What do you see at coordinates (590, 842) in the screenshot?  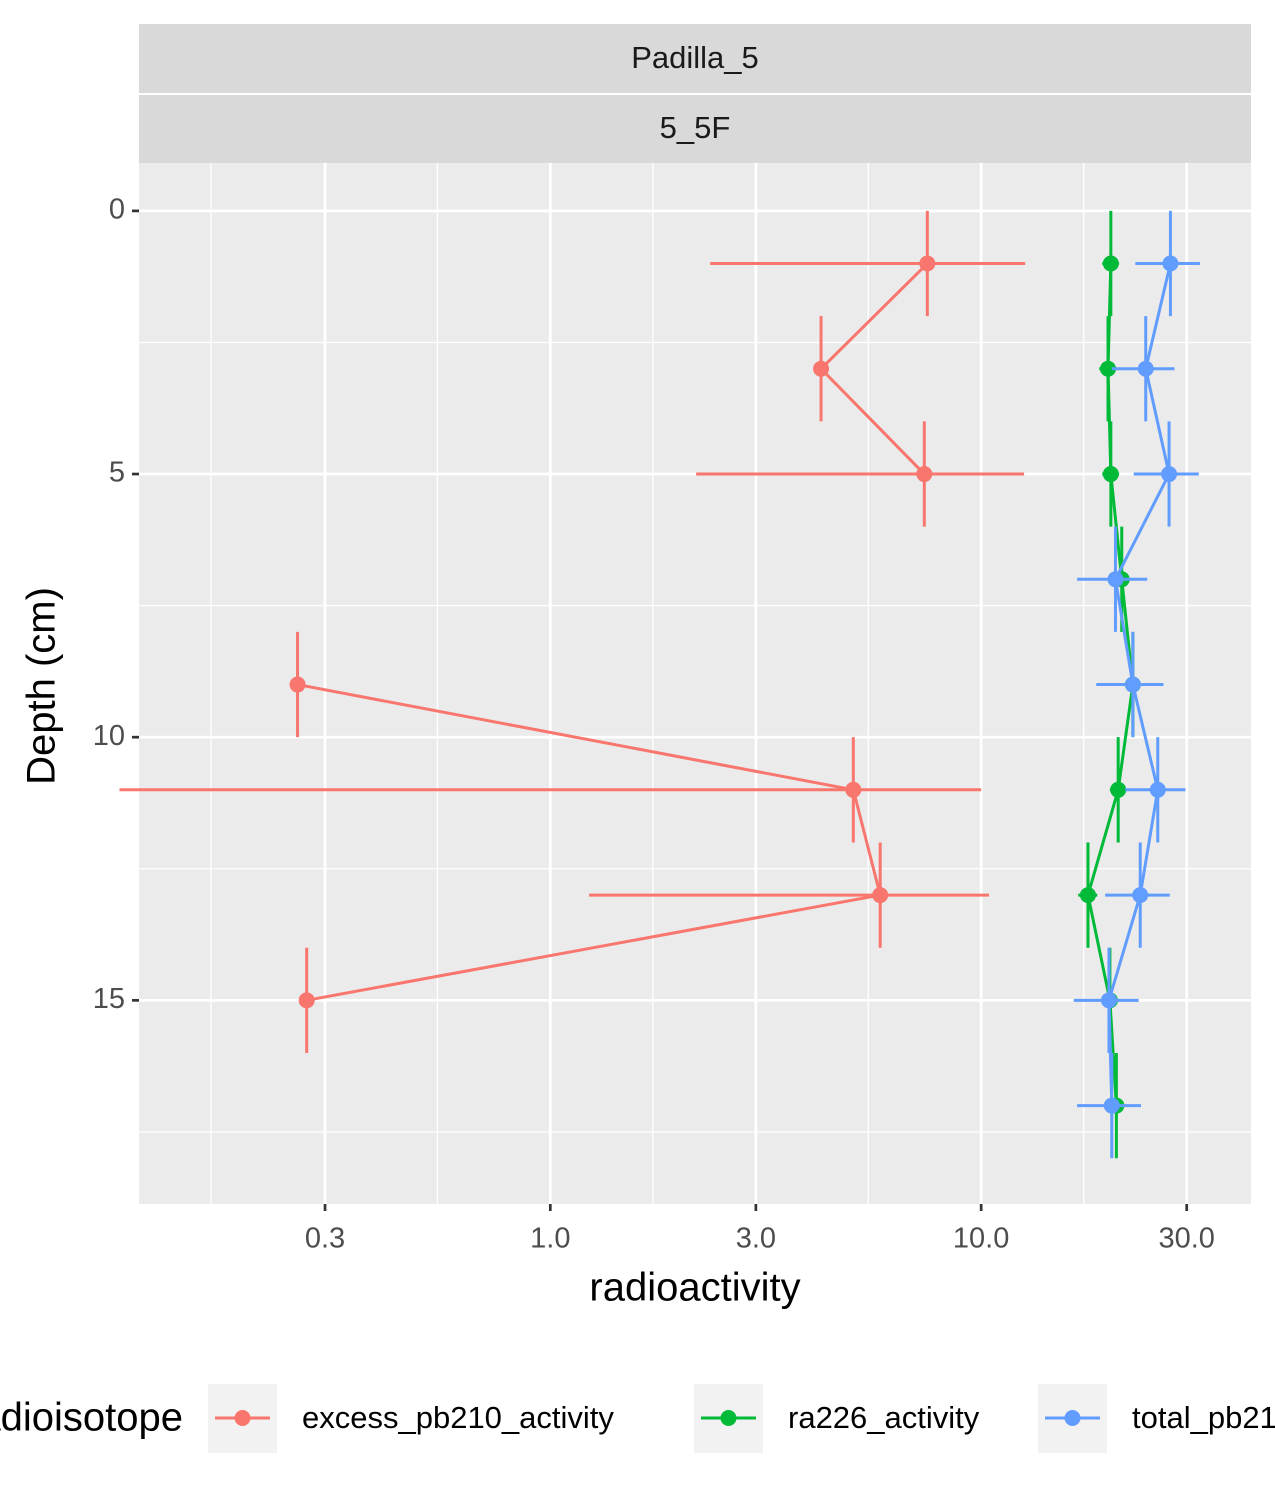 I see `series-line` at bounding box center [590, 842].